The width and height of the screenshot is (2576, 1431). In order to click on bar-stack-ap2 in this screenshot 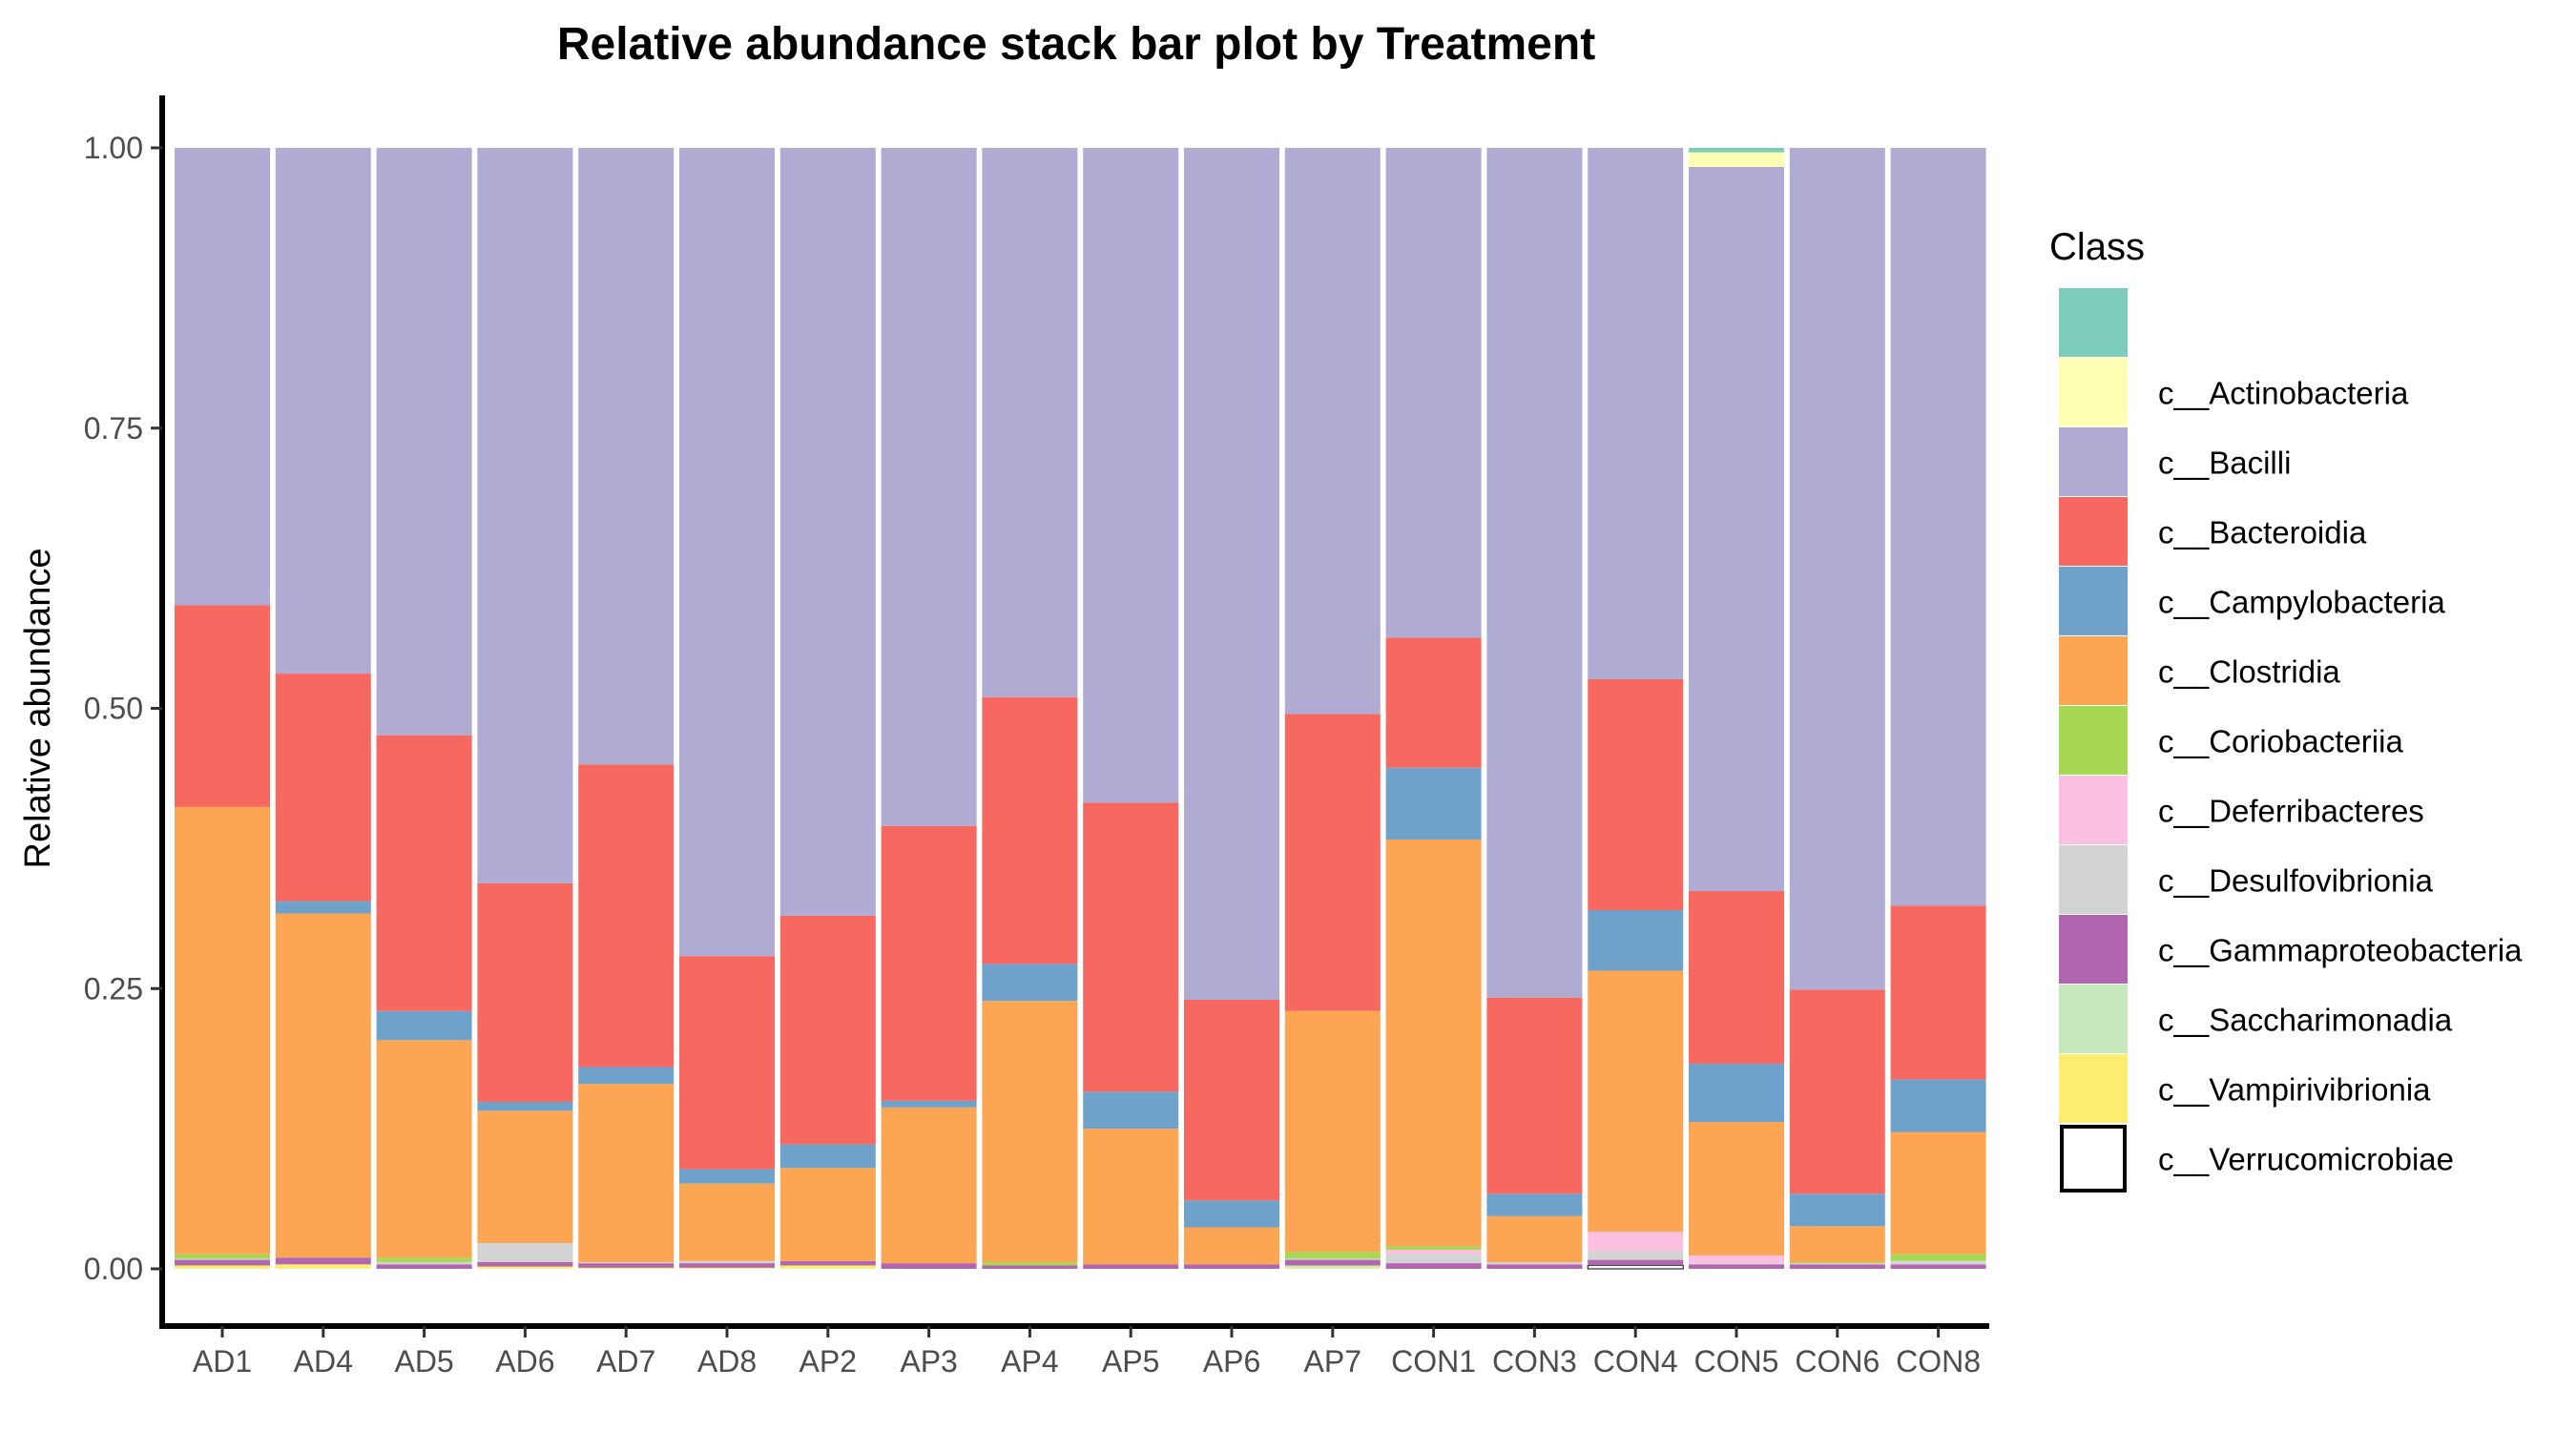, I will do `click(827, 708)`.